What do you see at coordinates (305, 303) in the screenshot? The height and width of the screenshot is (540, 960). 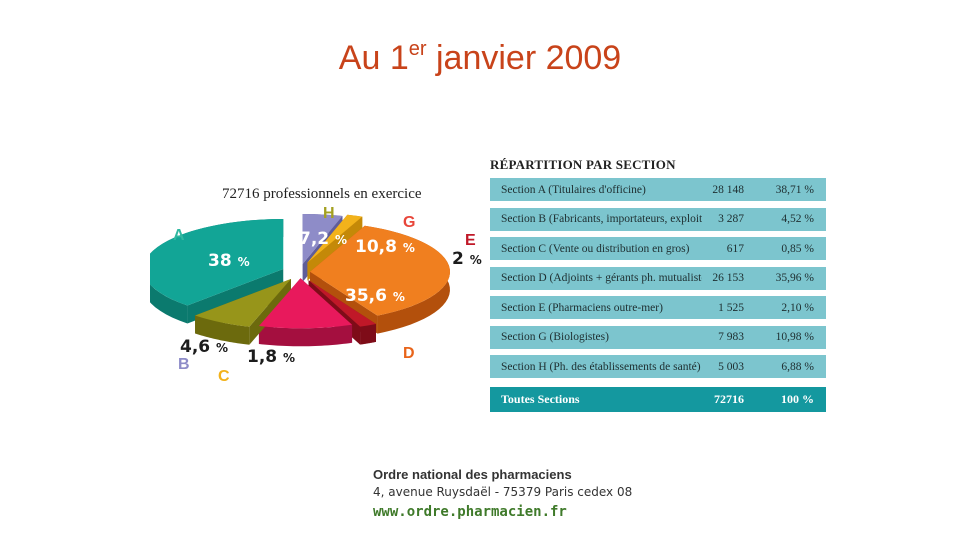 I see `pie-slice-g` at bounding box center [305, 303].